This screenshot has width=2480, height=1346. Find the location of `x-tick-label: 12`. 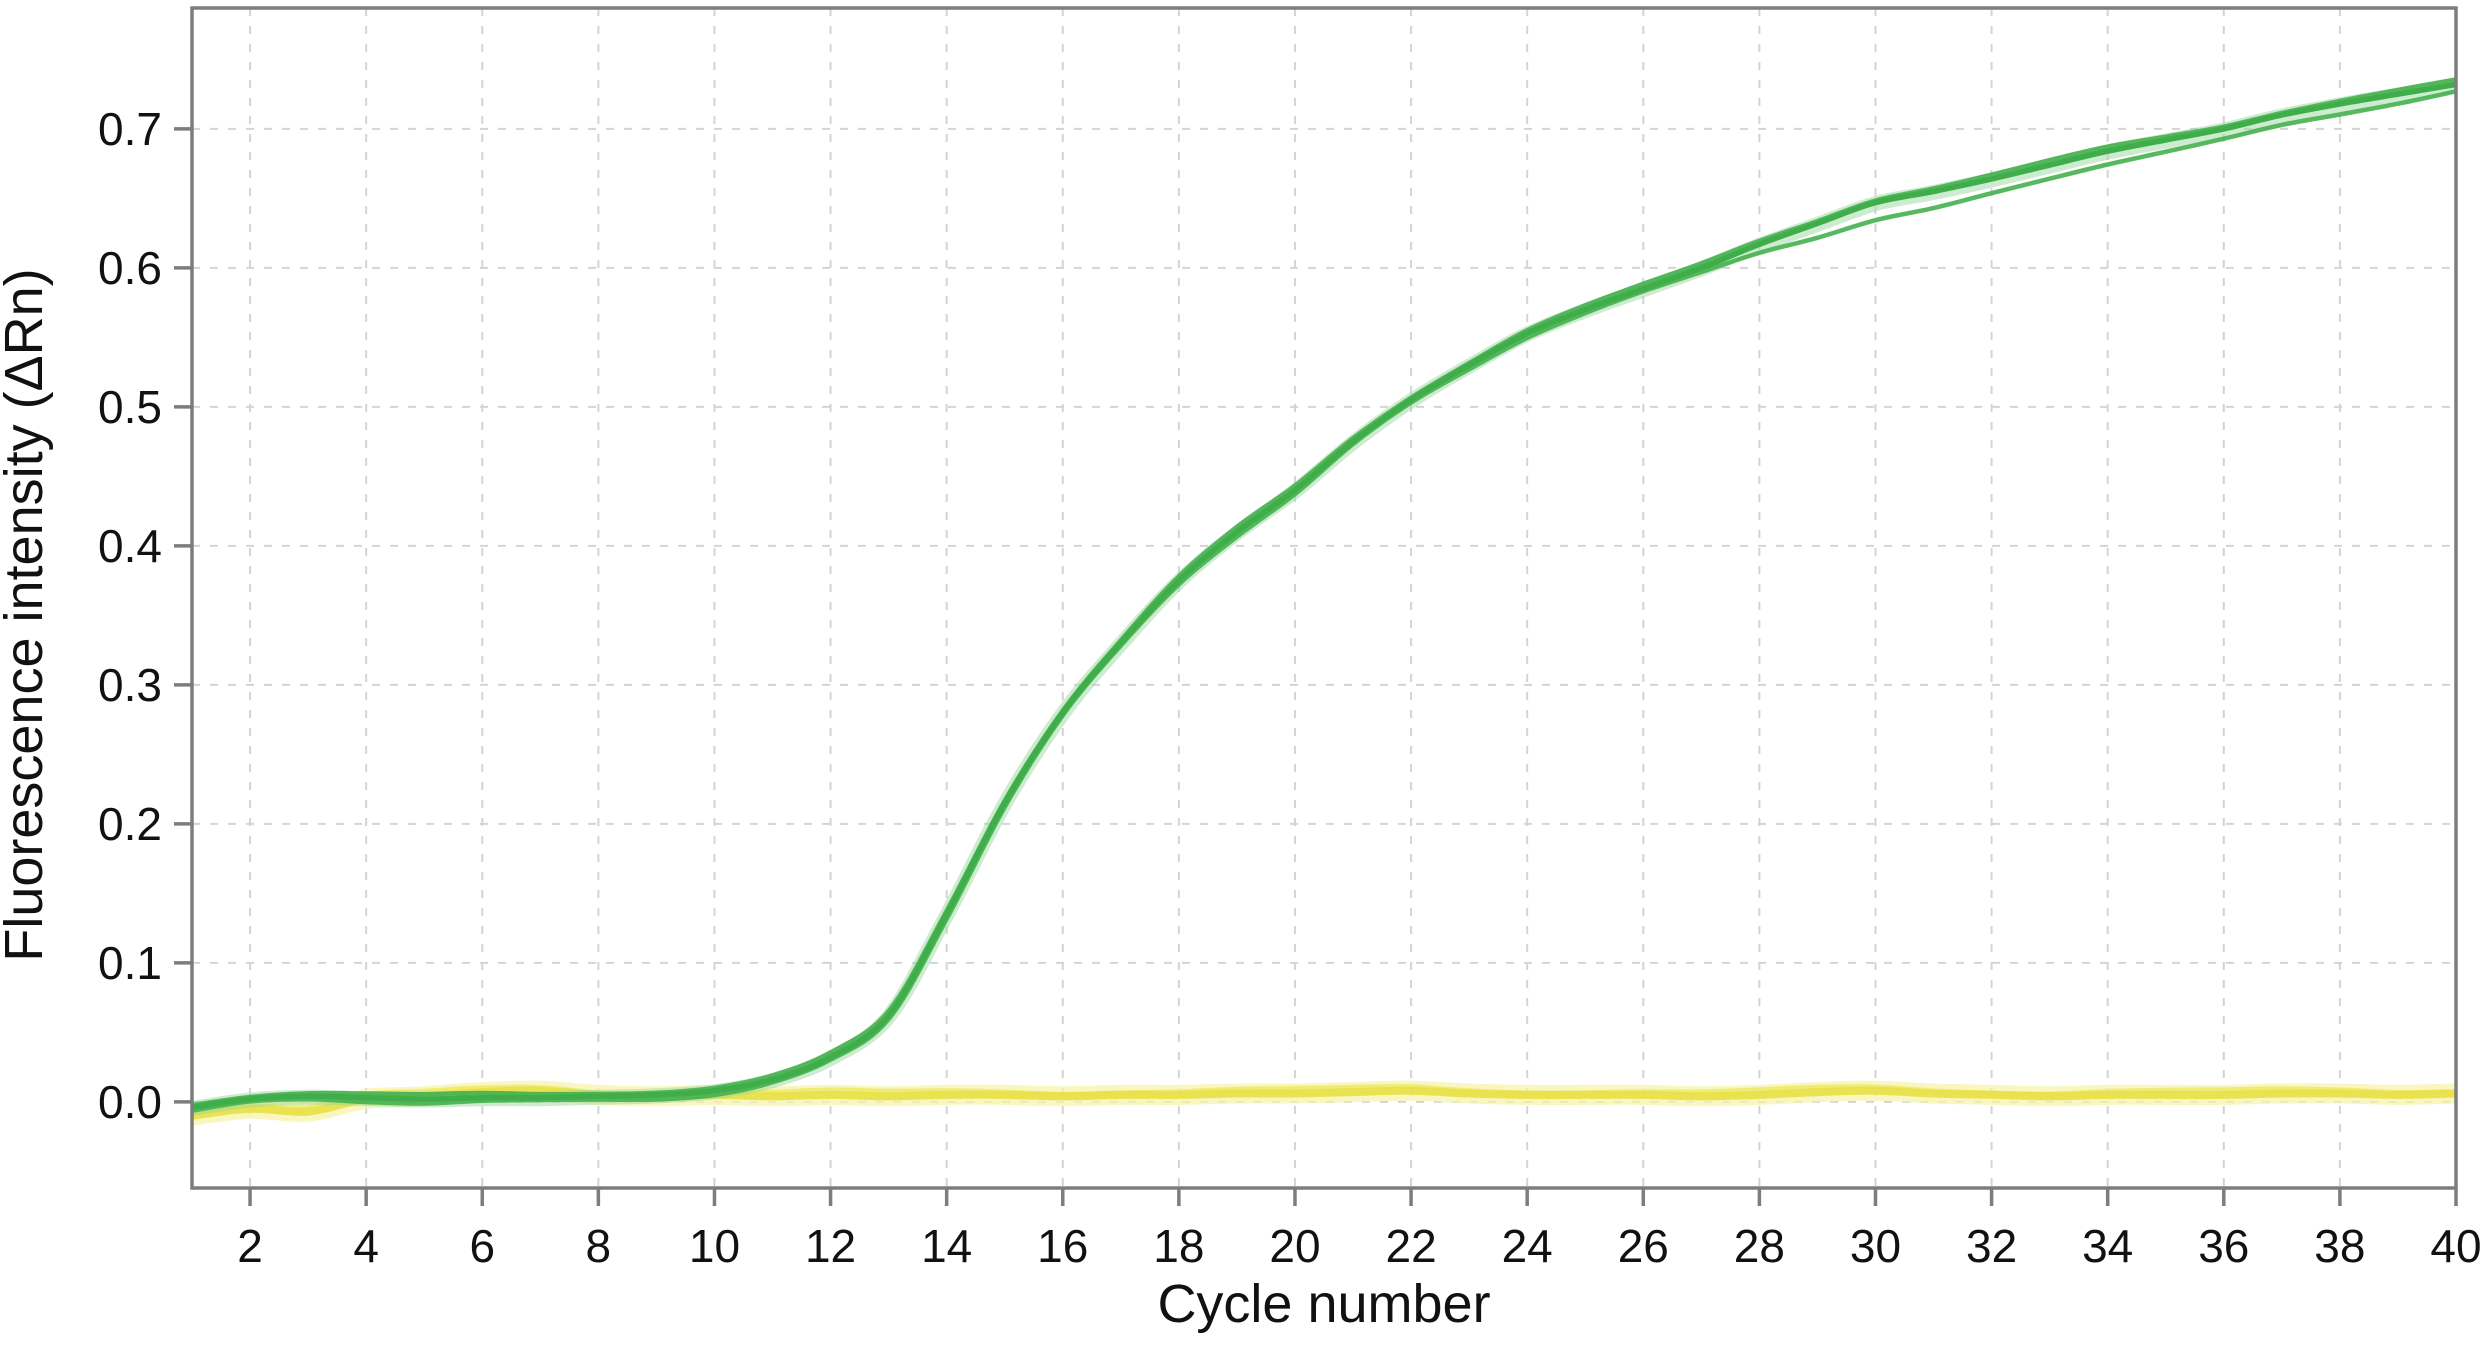

x-tick-label: 12 is located at coordinates (830, 1246).